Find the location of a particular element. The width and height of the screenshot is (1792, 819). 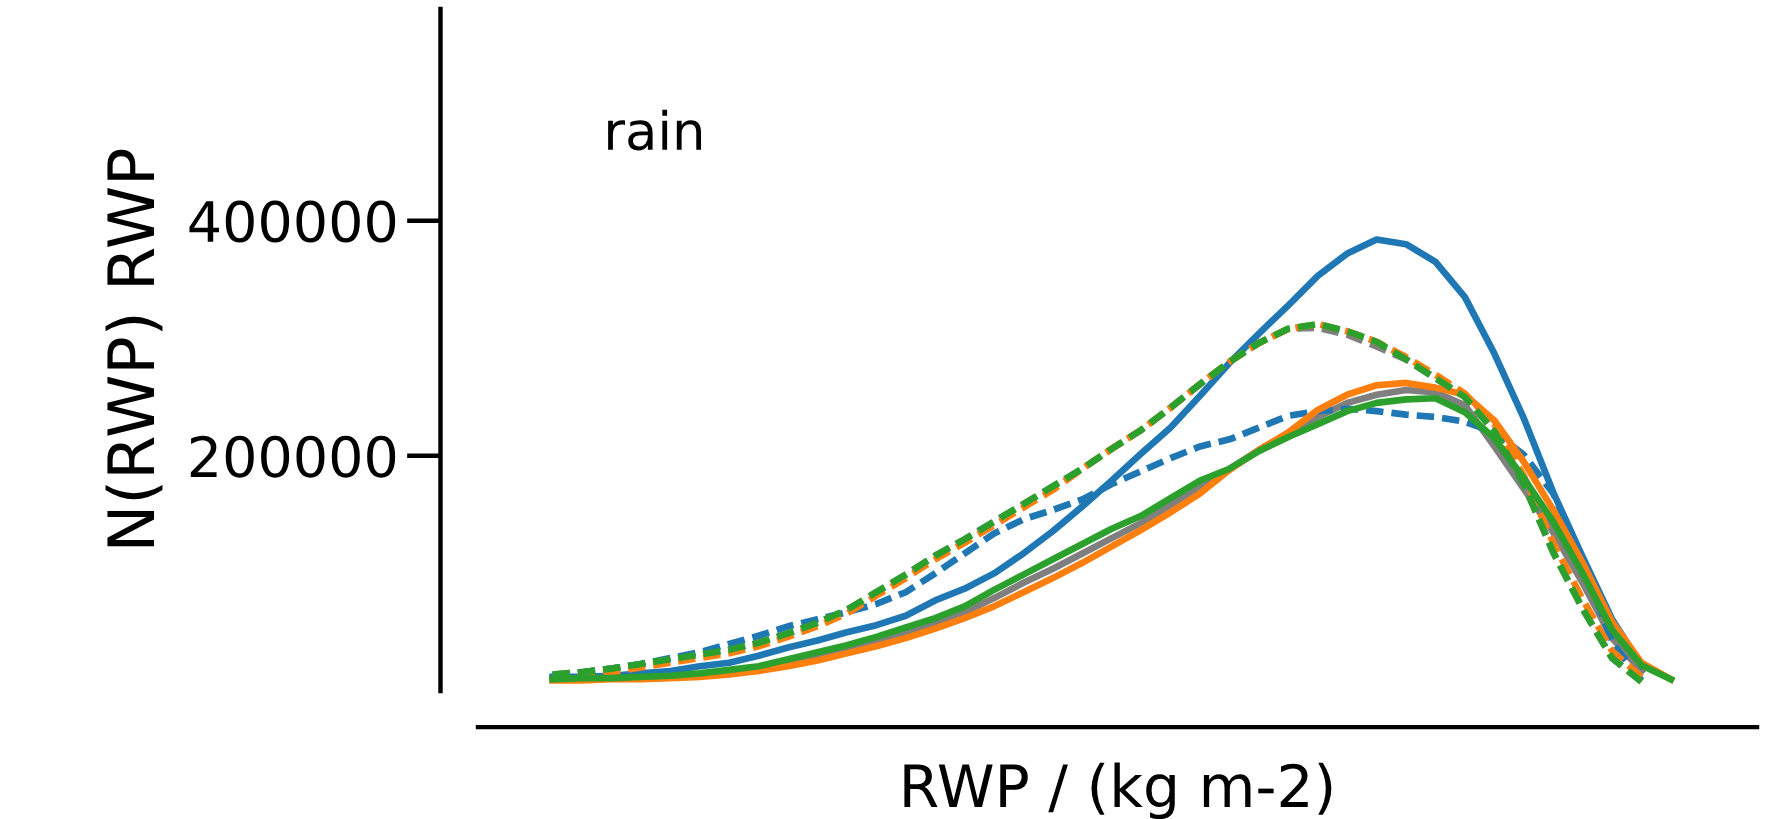

x-axis-title: RWP / (kg m-2) is located at coordinates (1118, 790).